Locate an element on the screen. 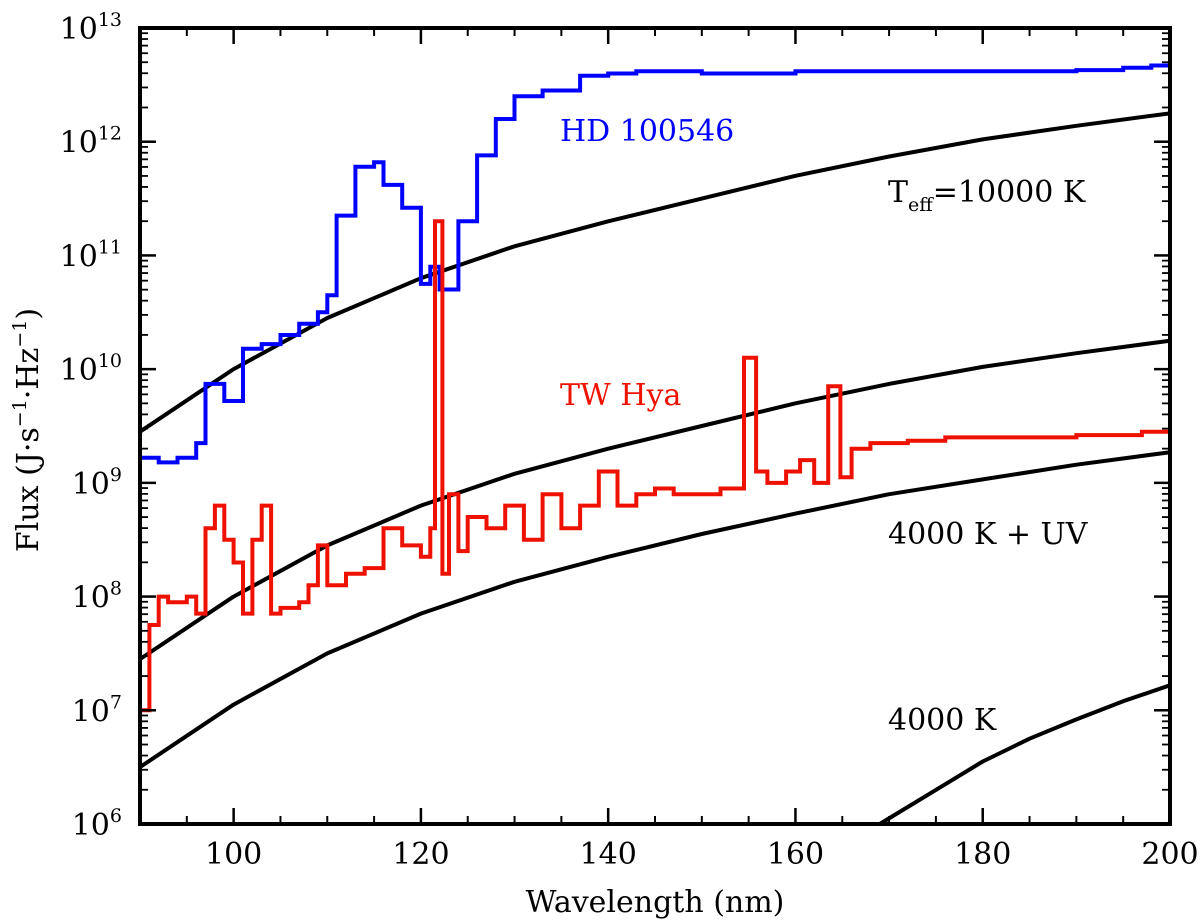 The height and width of the screenshot is (924, 1200). y-title-exp1: −1 is located at coordinates (20, 413).